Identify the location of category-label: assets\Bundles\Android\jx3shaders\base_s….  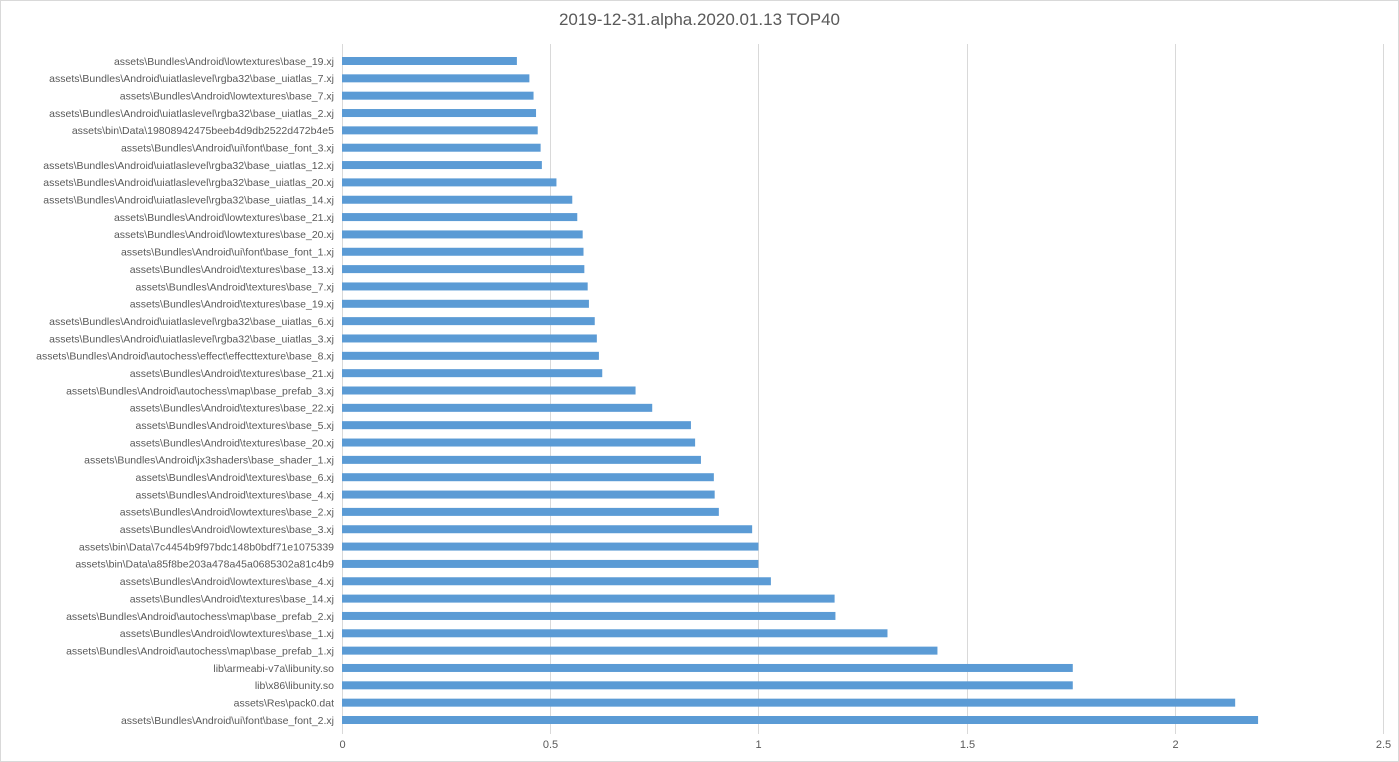
(209, 461).